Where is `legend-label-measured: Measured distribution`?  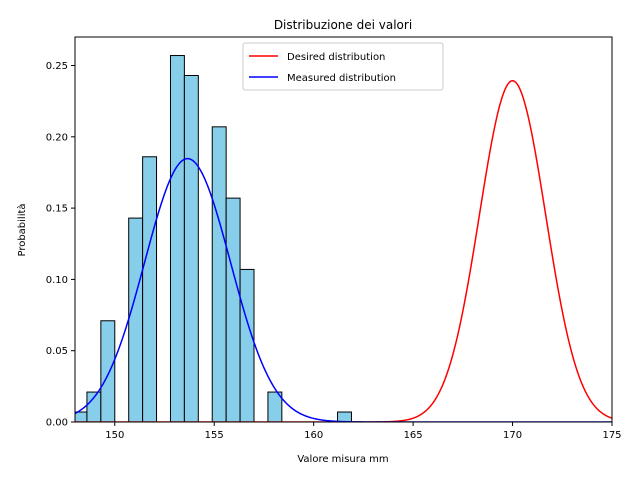
legend-label-measured: Measured distribution is located at coordinates (341, 78).